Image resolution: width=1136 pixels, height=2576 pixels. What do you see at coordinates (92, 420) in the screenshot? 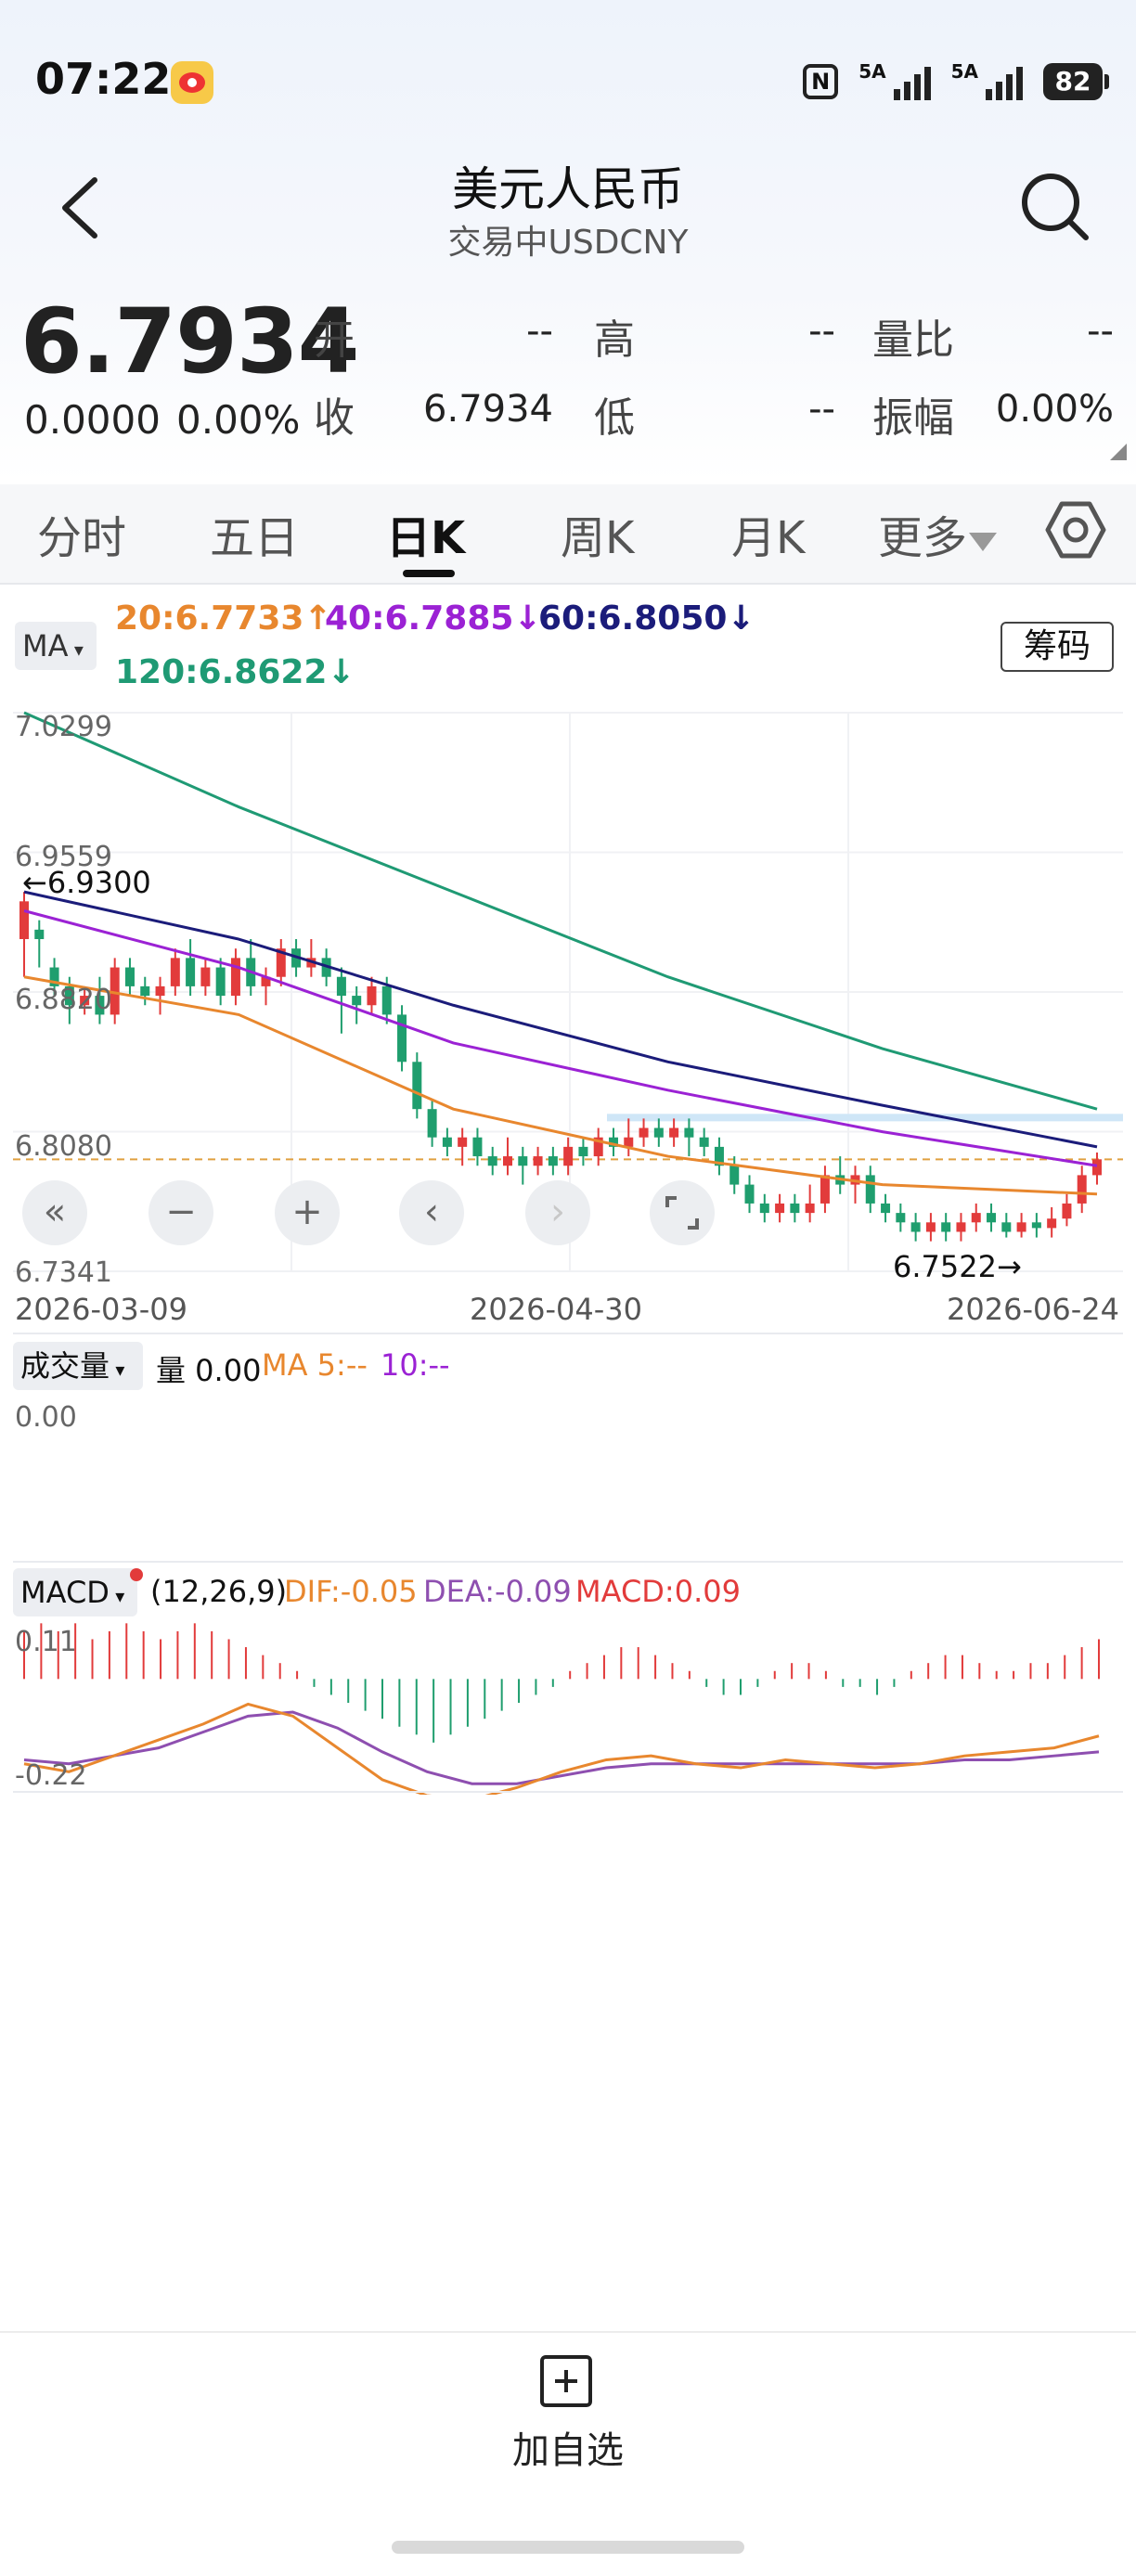
I see `price-change: 0.0000` at bounding box center [92, 420].